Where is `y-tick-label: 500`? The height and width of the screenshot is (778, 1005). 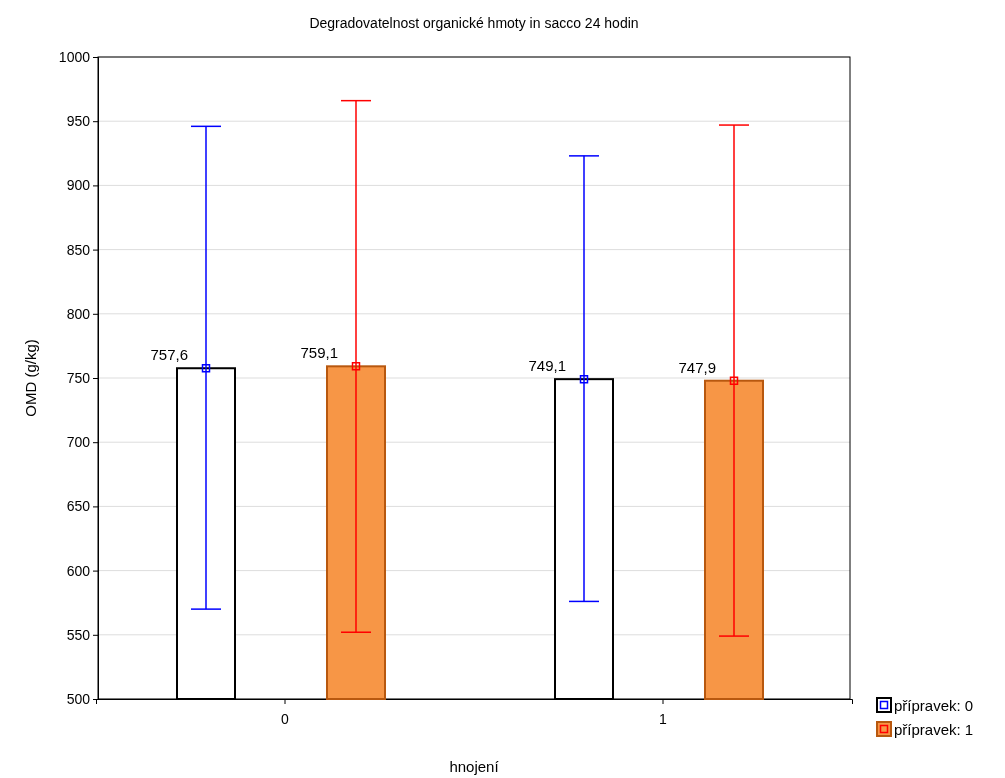
y-tick-label: 500 is located at coordinates (78, 698).